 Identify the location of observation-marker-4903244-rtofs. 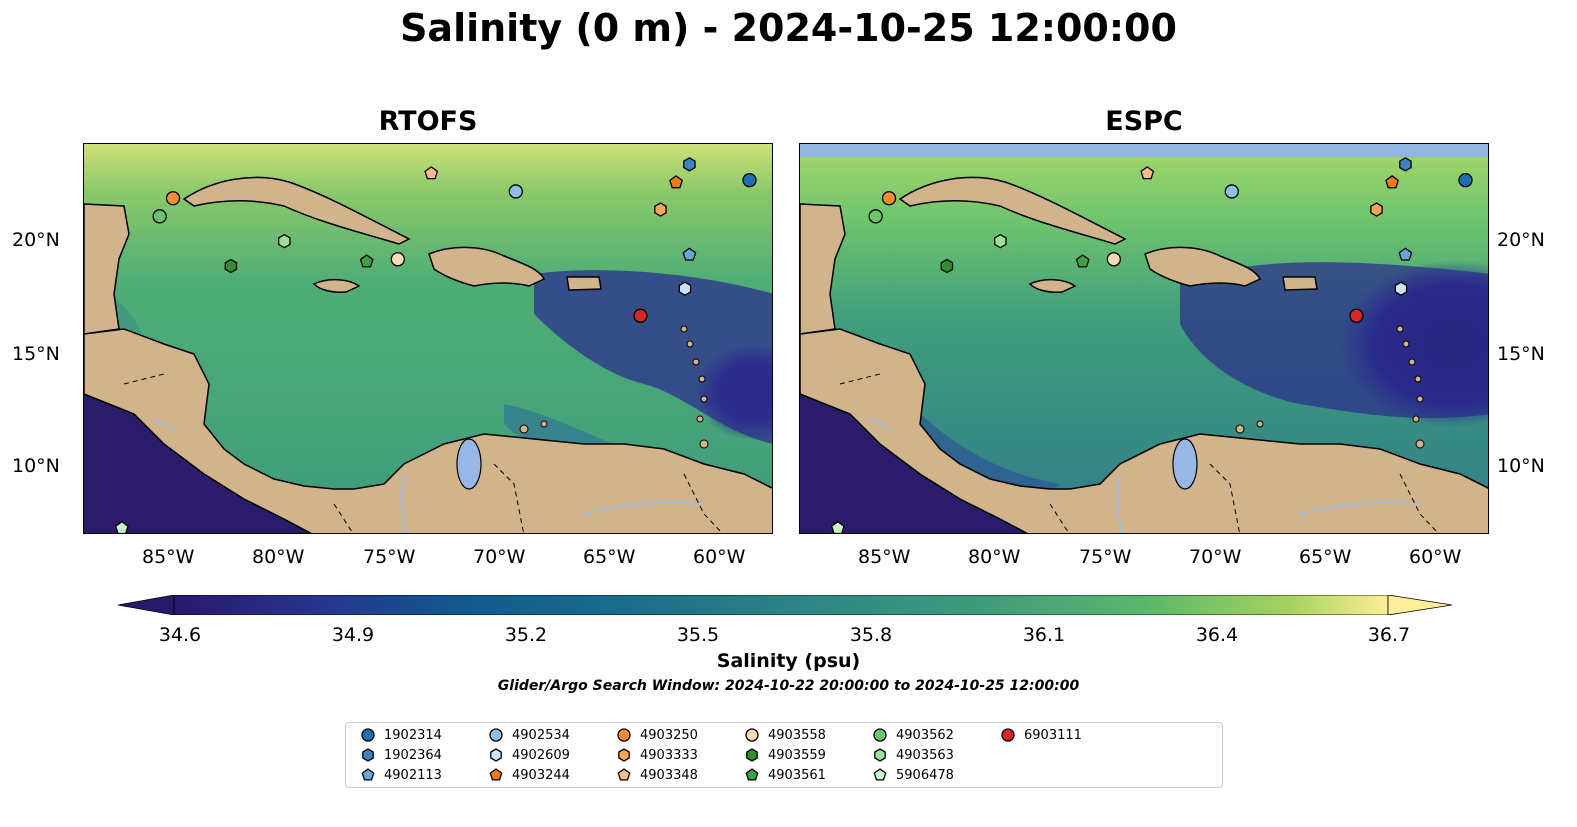
(676, 182).